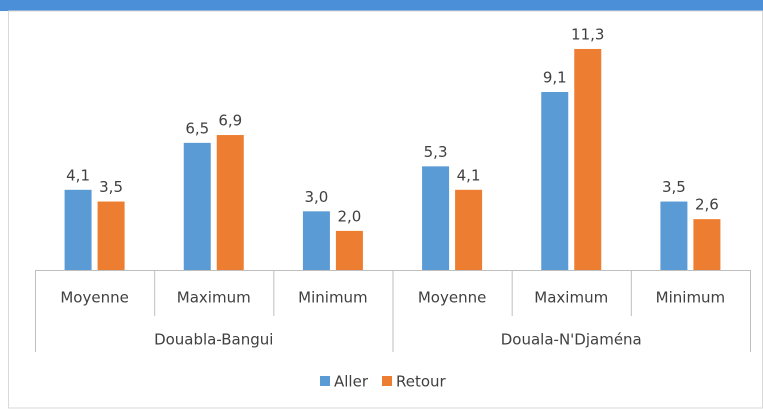 The height and width of the screenshot is (409, 763). I want to click on legend-label: Aller, so click(351, 382).